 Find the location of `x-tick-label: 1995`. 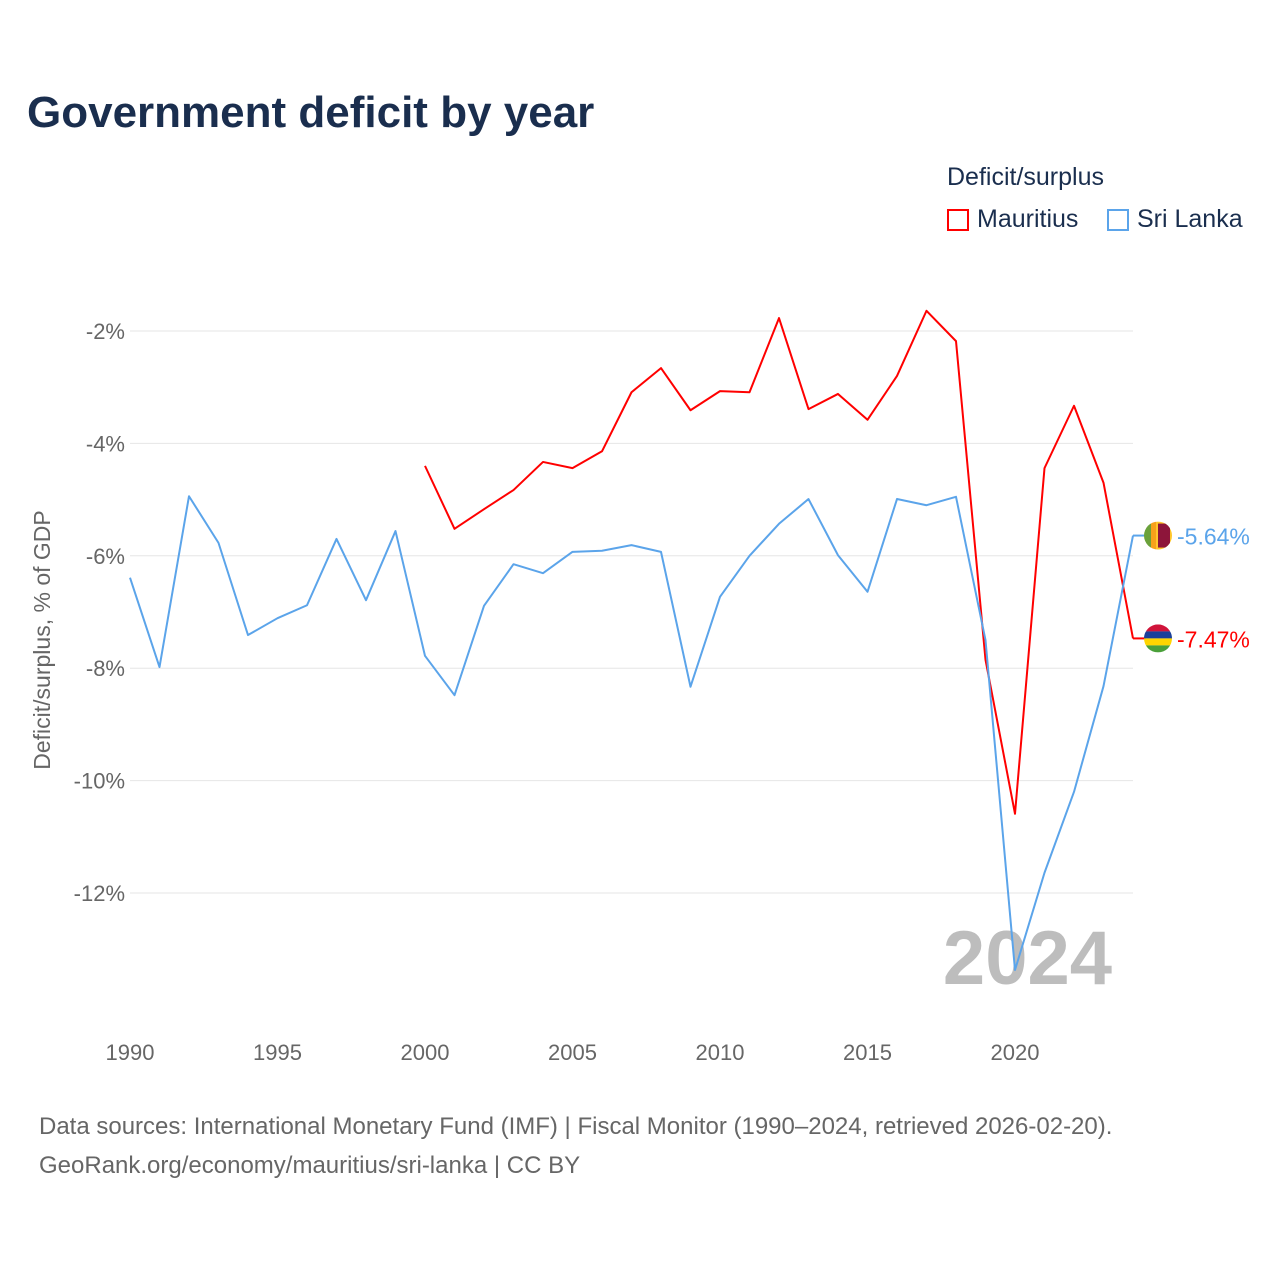

x-tick-label: 1995 is located at coordinates (277, 1052).